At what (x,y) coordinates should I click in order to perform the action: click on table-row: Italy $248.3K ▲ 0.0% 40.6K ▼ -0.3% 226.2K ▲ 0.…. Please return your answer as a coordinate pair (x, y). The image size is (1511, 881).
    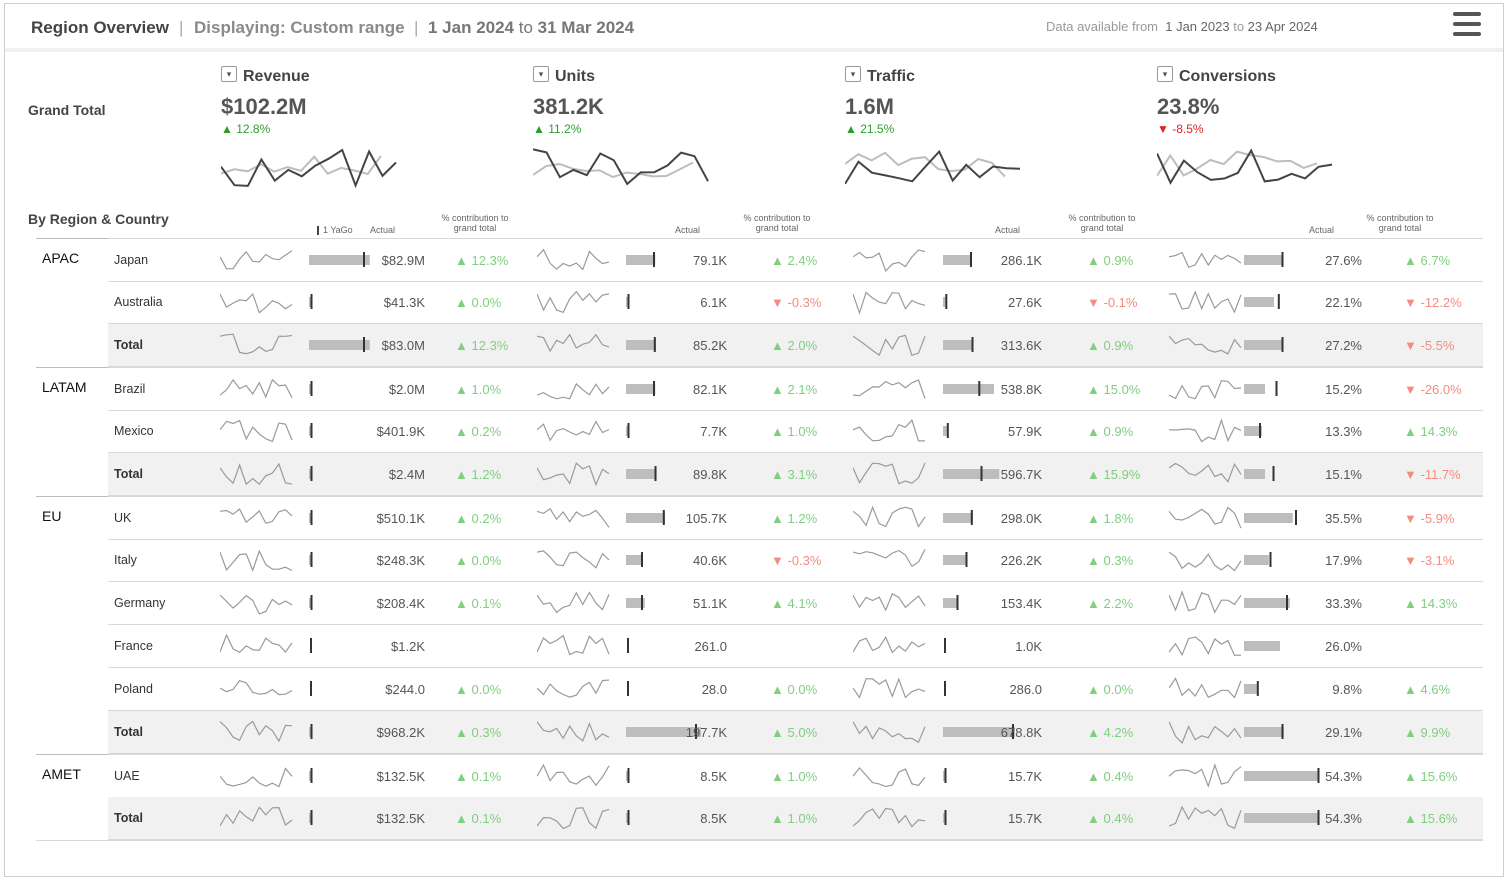
    Looking at the image, I should click on (795, 560).